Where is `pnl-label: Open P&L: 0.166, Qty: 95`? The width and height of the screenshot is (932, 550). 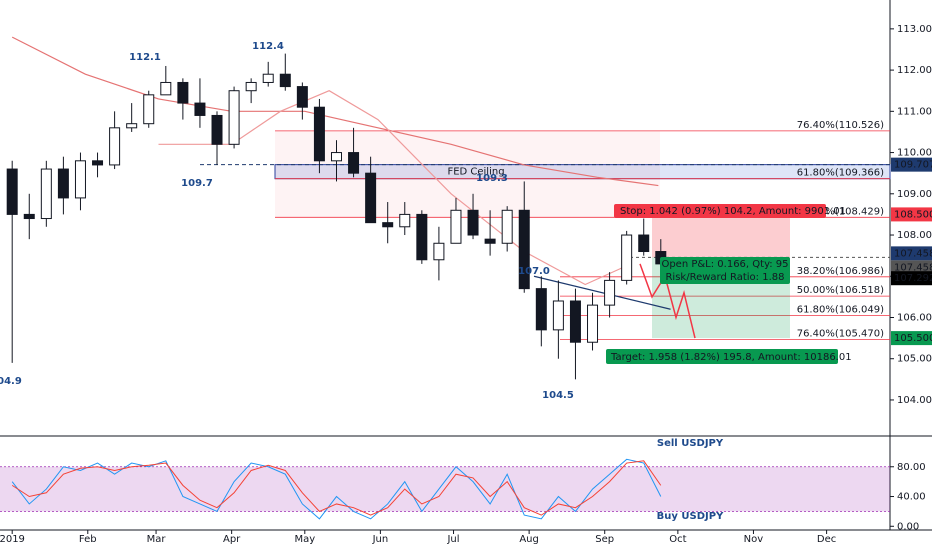 pnl-label: Open P&L: 0.166, Qty: 95 is located at coordinates (724, 264).